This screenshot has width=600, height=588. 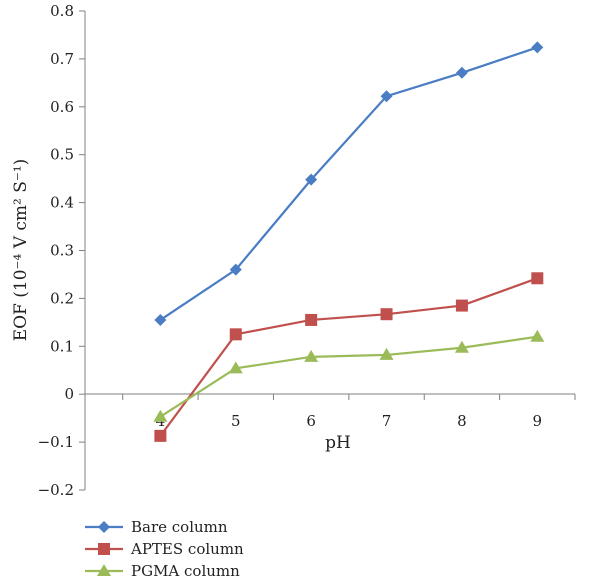 I want to click on x-tick-label: 7, so click(x=387, y=421).